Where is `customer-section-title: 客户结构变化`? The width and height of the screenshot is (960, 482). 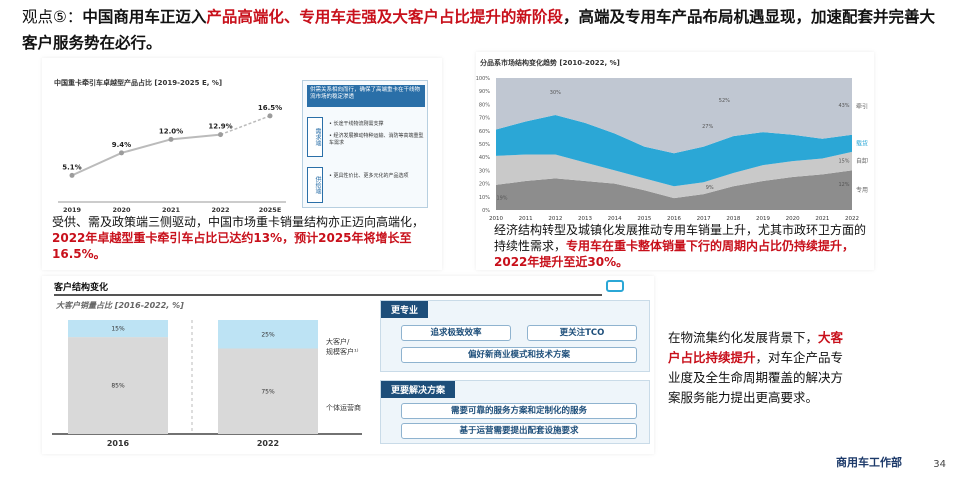 customer-section-title: 客户结构变化 is located at coordinates (81, 288).